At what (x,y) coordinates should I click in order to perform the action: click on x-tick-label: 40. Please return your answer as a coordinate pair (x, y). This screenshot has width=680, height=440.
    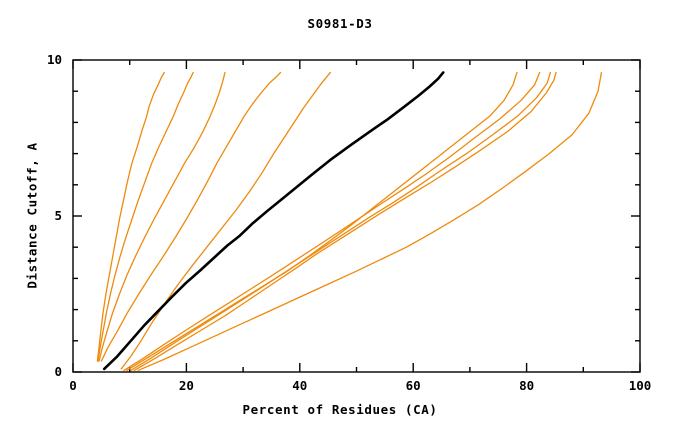
    Looking at the image, I should click on (300, 385).